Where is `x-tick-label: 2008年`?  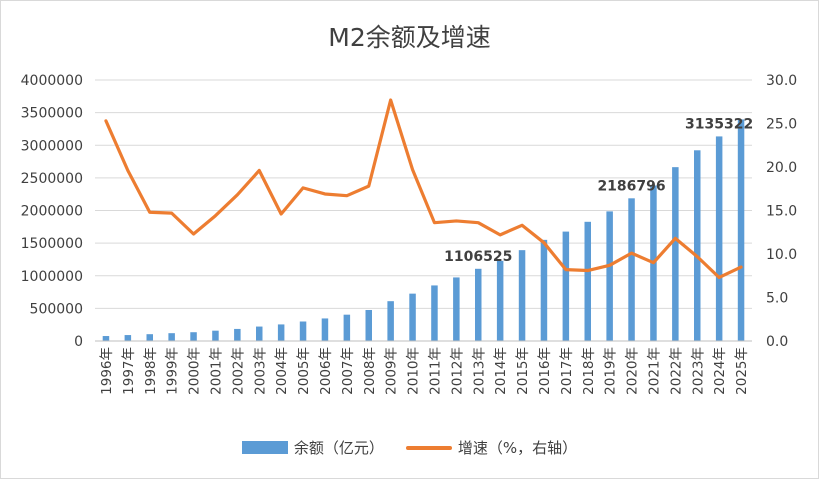 x-tick-label: 2008年 is located at coordinates (370, 371).